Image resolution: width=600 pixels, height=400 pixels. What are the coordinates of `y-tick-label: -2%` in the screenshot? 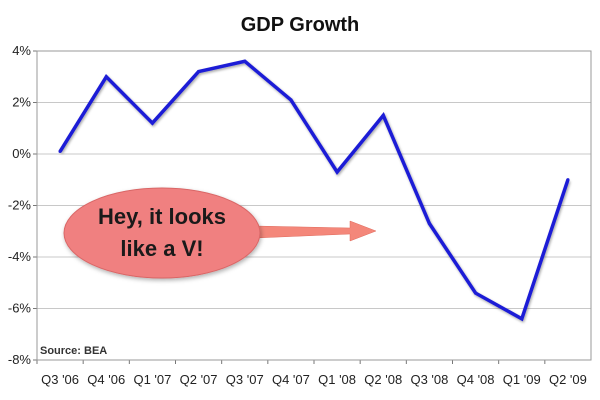 It's located at (20, 205).